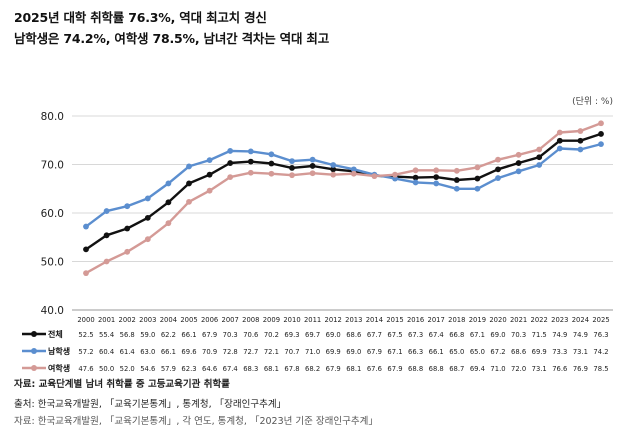  What do you see at coordinates (312, 369) in the screenshot?
I see `data-label: 68.2` at bounding box center [312, 369].